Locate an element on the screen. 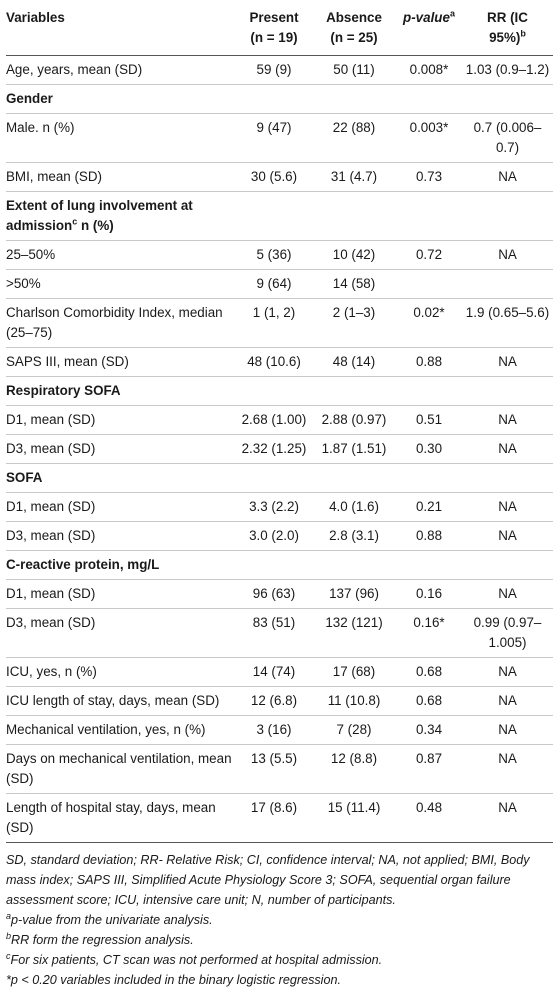  absence-cell: 7 (28) is located at coordinates (354, 729).